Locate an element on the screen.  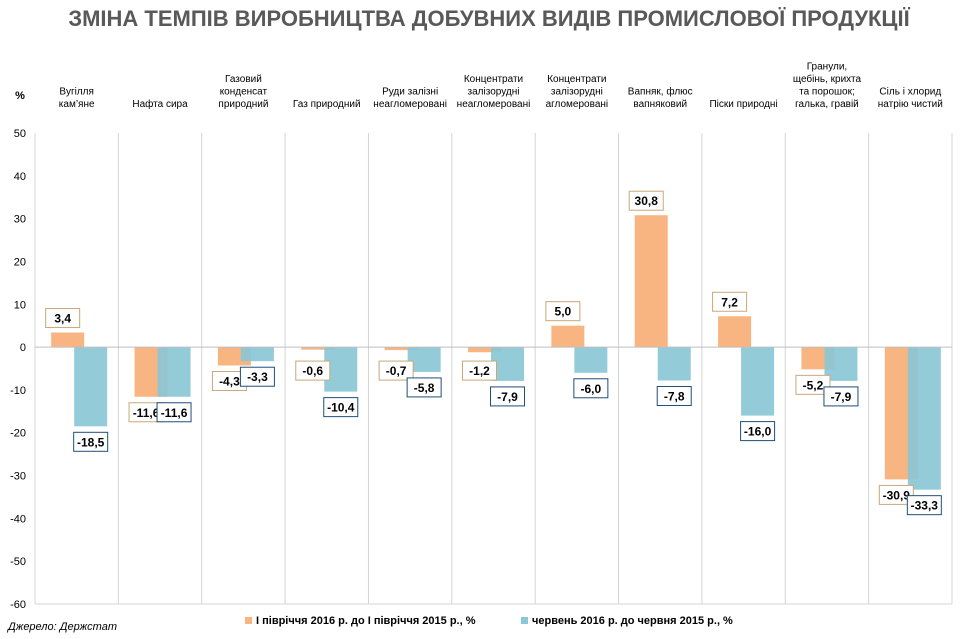
data-label-text: 7,2 is located at coordinates (729, 302).